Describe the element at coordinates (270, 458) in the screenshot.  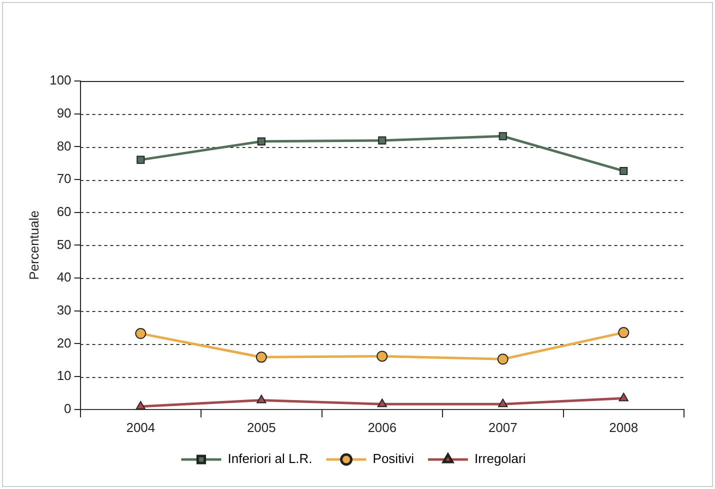
I see `legend-label: Inferiori al L.R.` at that location.